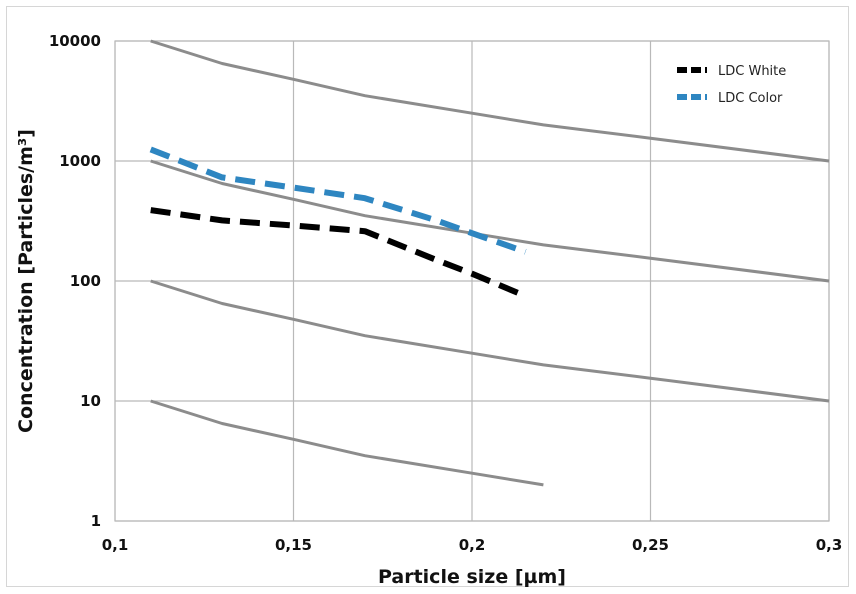 This screenshot has width=856, height=594. What do you see at coordinates (75, 41) in the screenshot?
I see `y-tick-label: 10000` at bounding box center [75, 41].